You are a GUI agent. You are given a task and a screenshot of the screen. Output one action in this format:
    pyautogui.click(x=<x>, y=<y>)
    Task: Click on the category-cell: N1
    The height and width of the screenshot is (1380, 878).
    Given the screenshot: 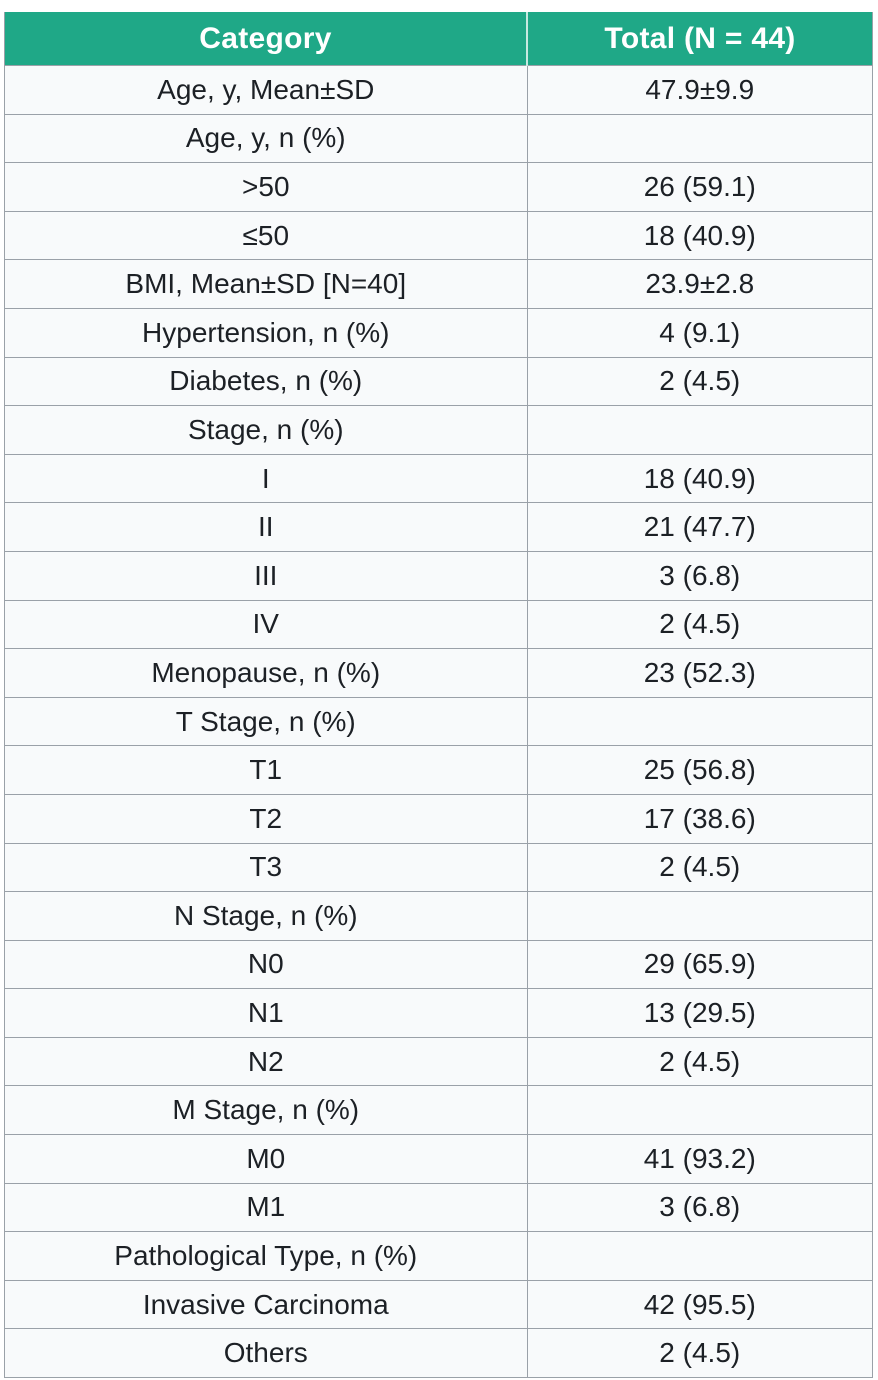 What is the action you would take?
    pyautogui.click(x=266, y=1013)
    